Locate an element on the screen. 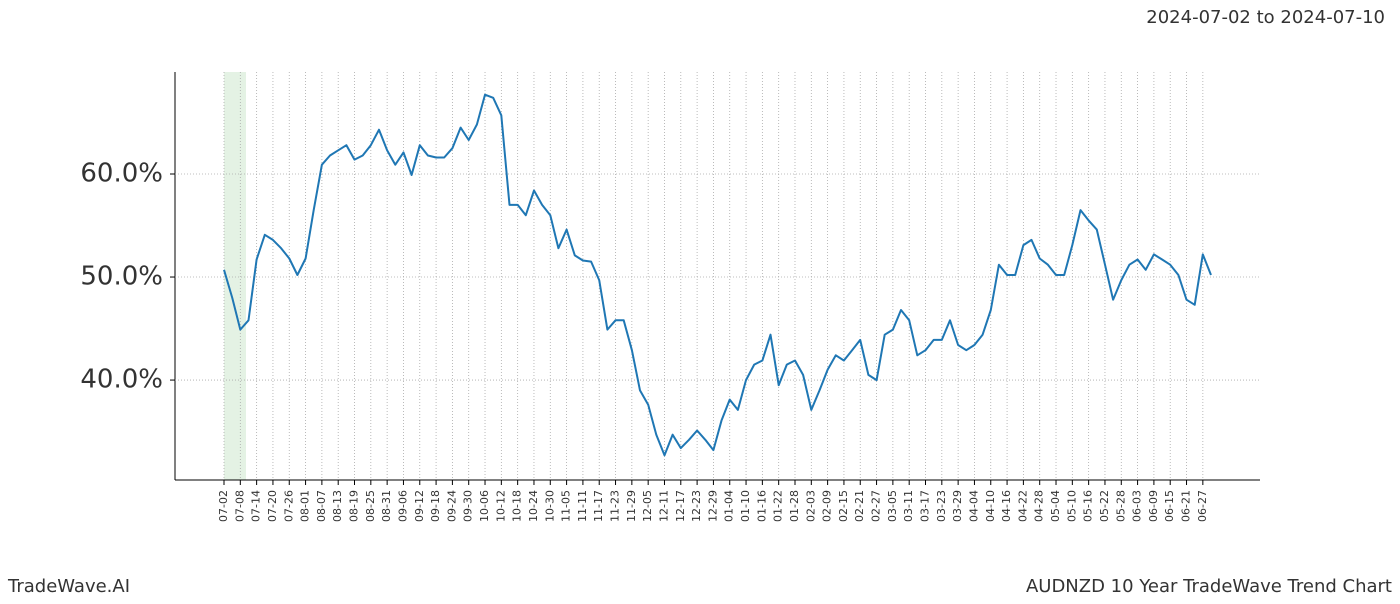 The image size is (1400, 604). x-tick-label: 12-11 is located at coordinates (663, 506).